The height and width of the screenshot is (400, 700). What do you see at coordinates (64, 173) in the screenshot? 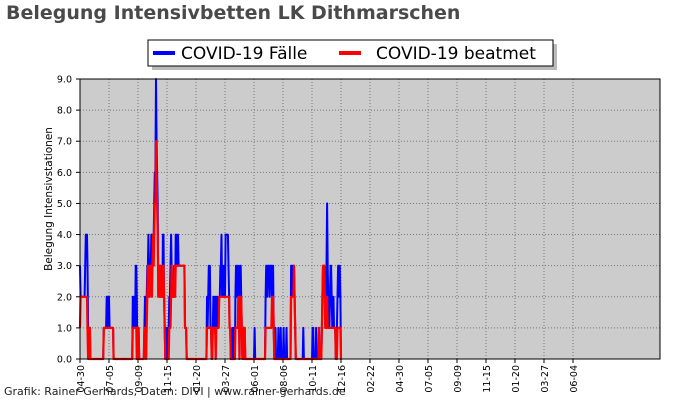
I see `y-tick-label: 6.0` at bounding box center [64, 173].